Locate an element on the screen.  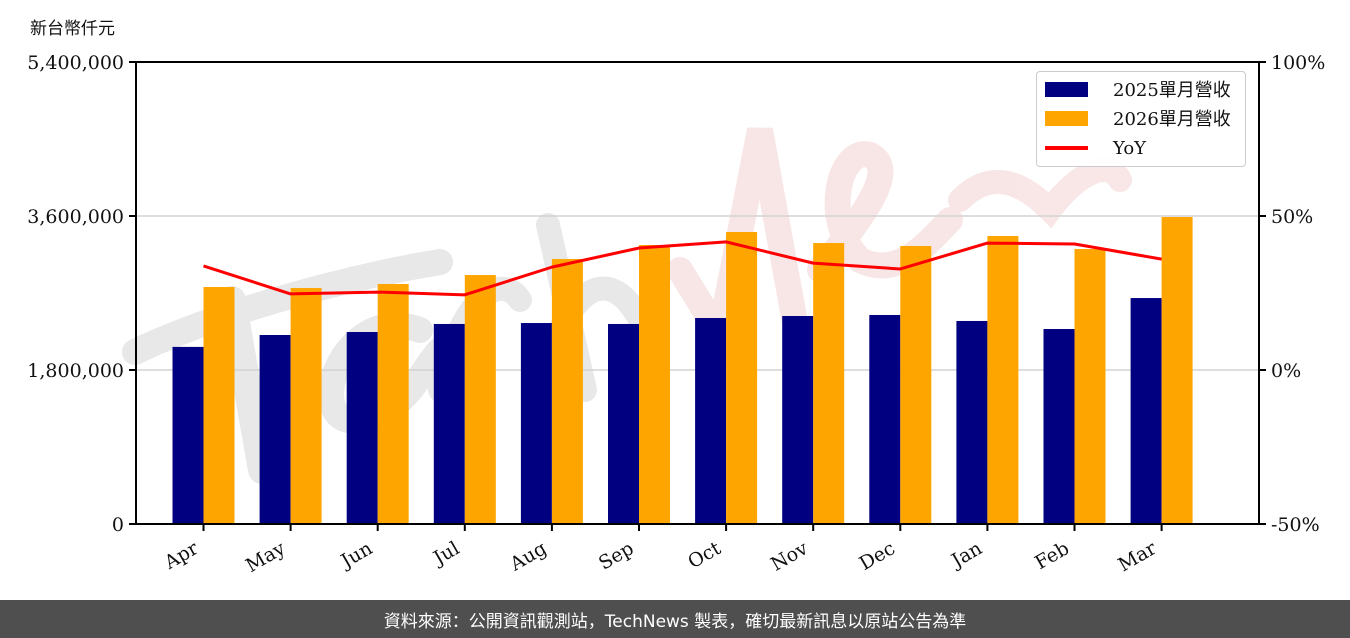
left-tick-label: 5,400,000 is located at coordinates (75, 63).